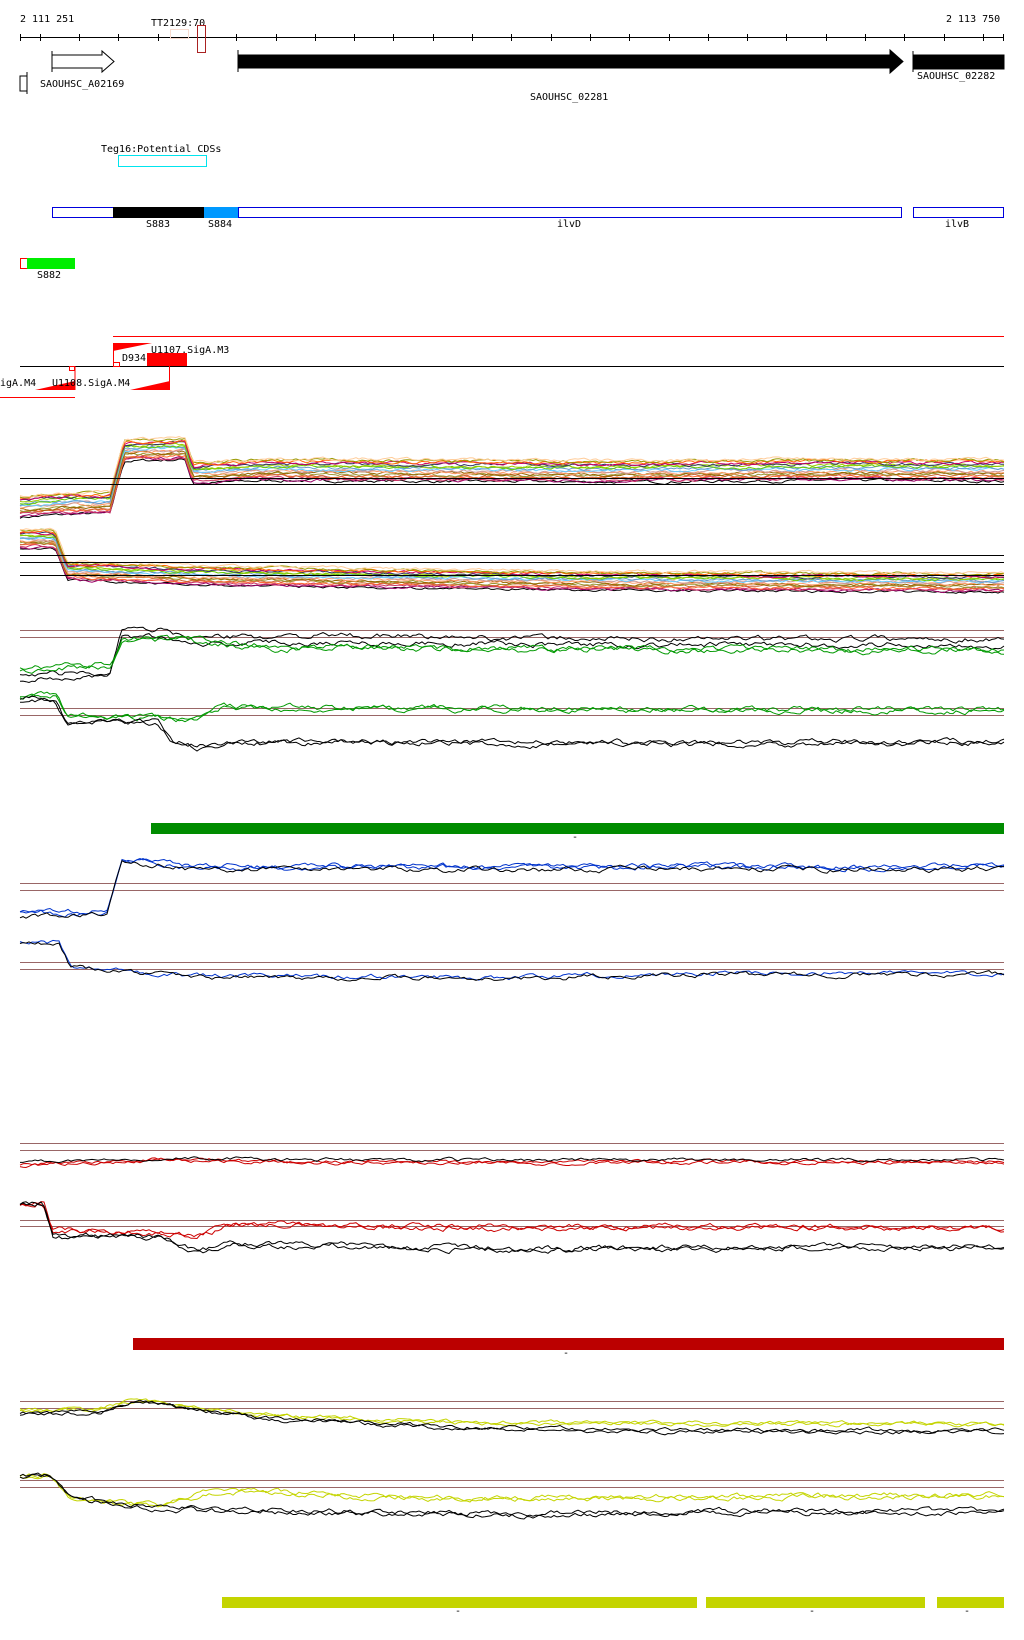 The image size is (1024, 1640). Describe the element at coordinates (570, 212) in the screenshot. I see `feature-ilvd` at that location.